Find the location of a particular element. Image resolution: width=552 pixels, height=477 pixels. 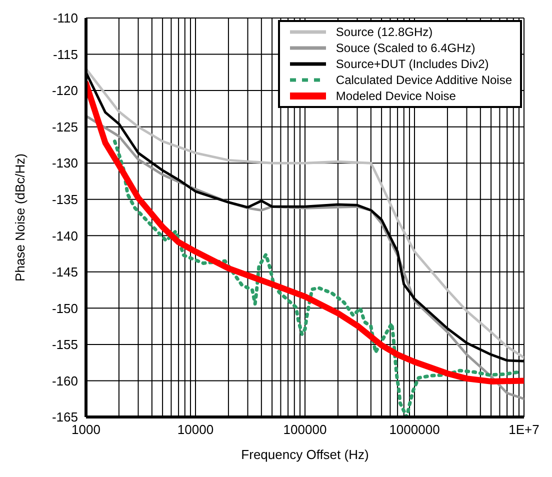

y-tick-label: -110 is located at coordinates (65, 18).